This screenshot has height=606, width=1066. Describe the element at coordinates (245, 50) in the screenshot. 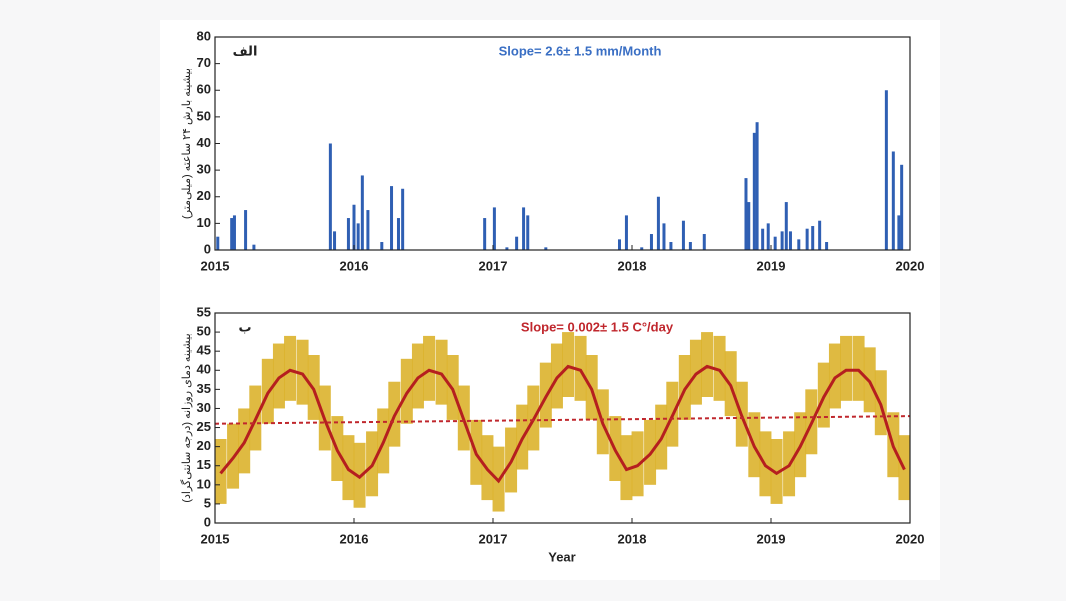

I see `panel-label: الف` at that location.